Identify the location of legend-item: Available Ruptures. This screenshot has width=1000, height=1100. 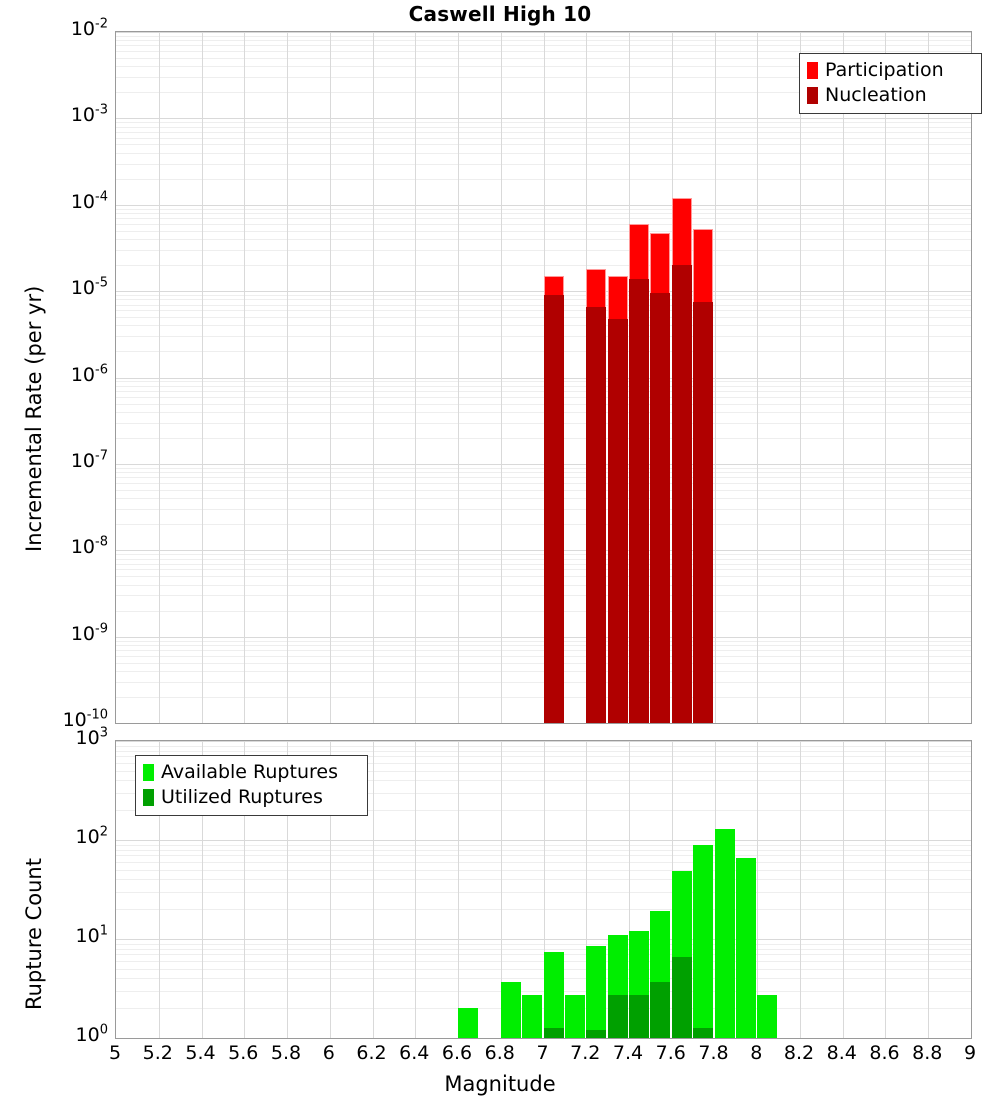
(250, 772).